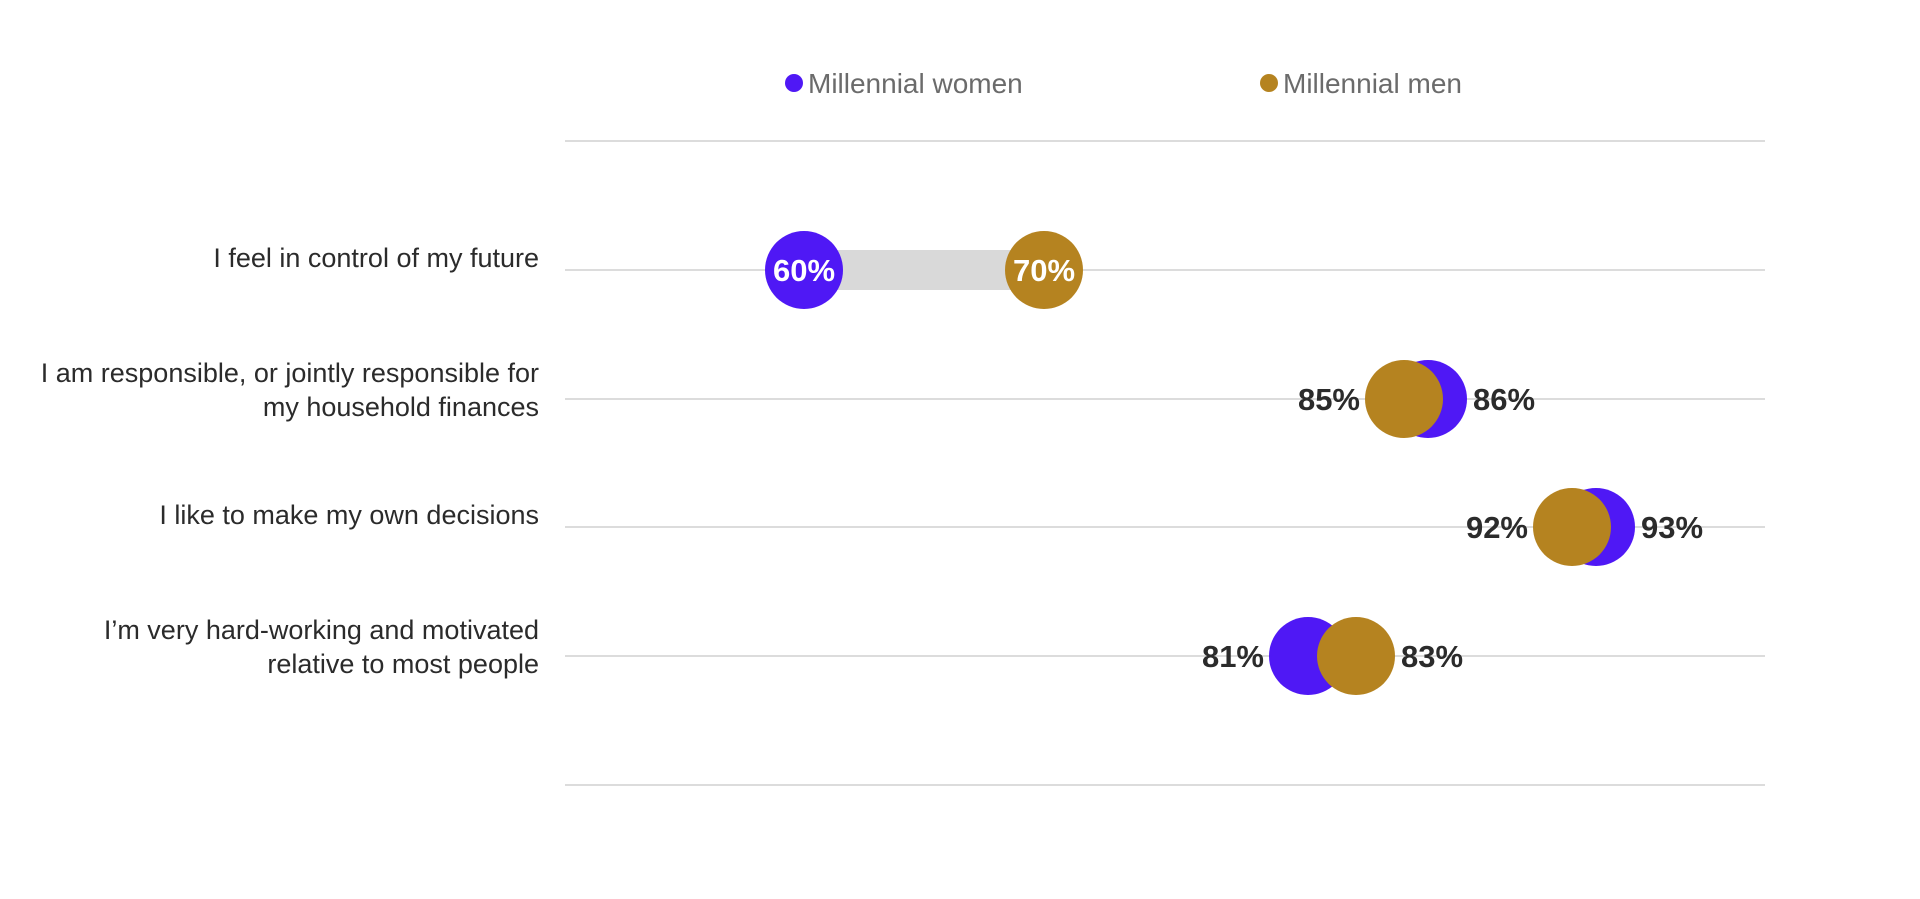 The width and height of the screenshot is (1920, 899). I want to click on category-label-2-line-2: my household finances, so click(401, 407).